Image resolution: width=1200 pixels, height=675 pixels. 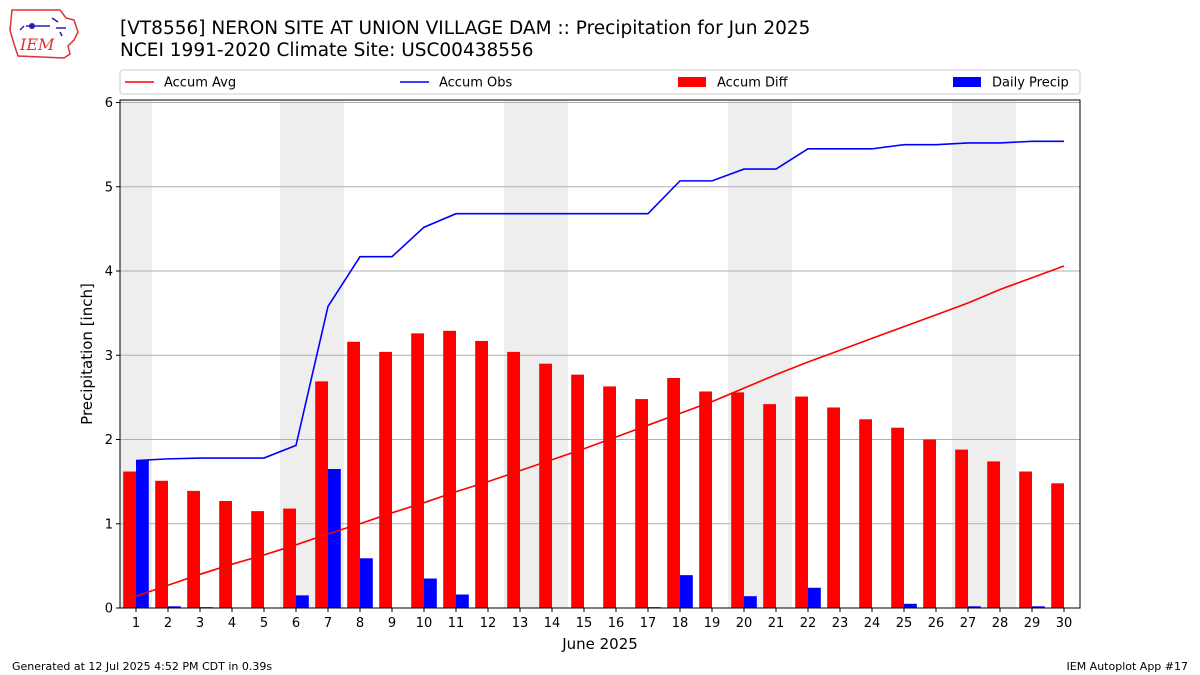 What do you see at coordinates (753, 83) in the screenshot?
I see `legend-label: Accum Diff` at bounding box center [753, 83].